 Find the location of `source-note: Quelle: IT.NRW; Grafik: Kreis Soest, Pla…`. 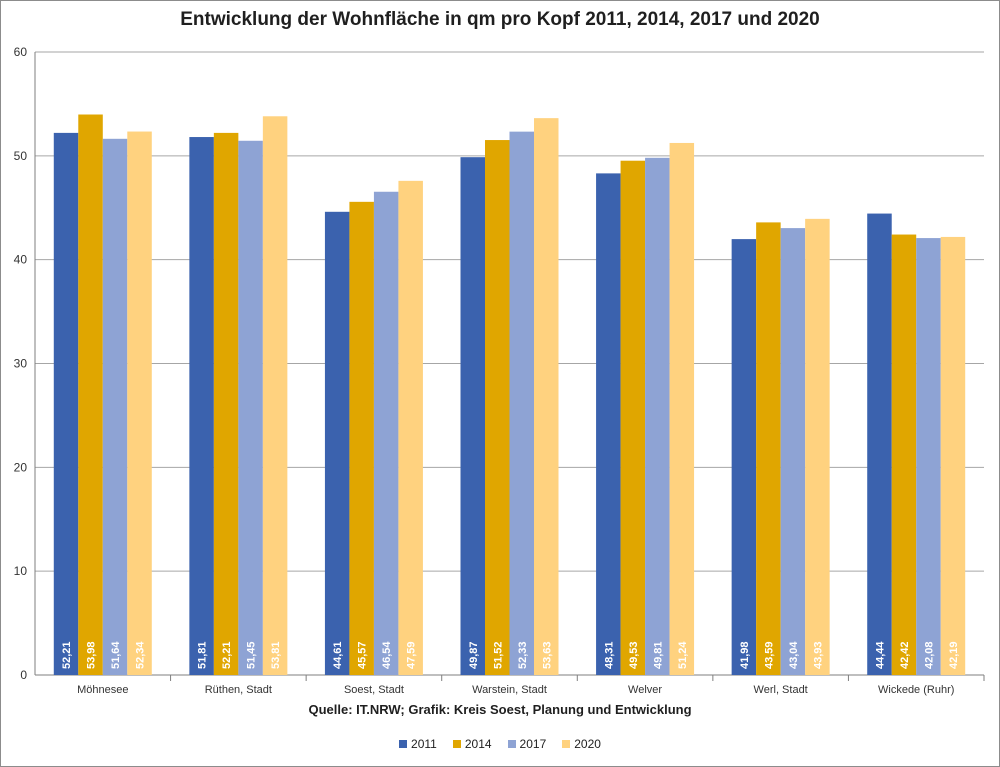

source-note: Quelle: IT.NRW; Grafik: Kreis Soest, Pla… is located at coordinates (500, 709).